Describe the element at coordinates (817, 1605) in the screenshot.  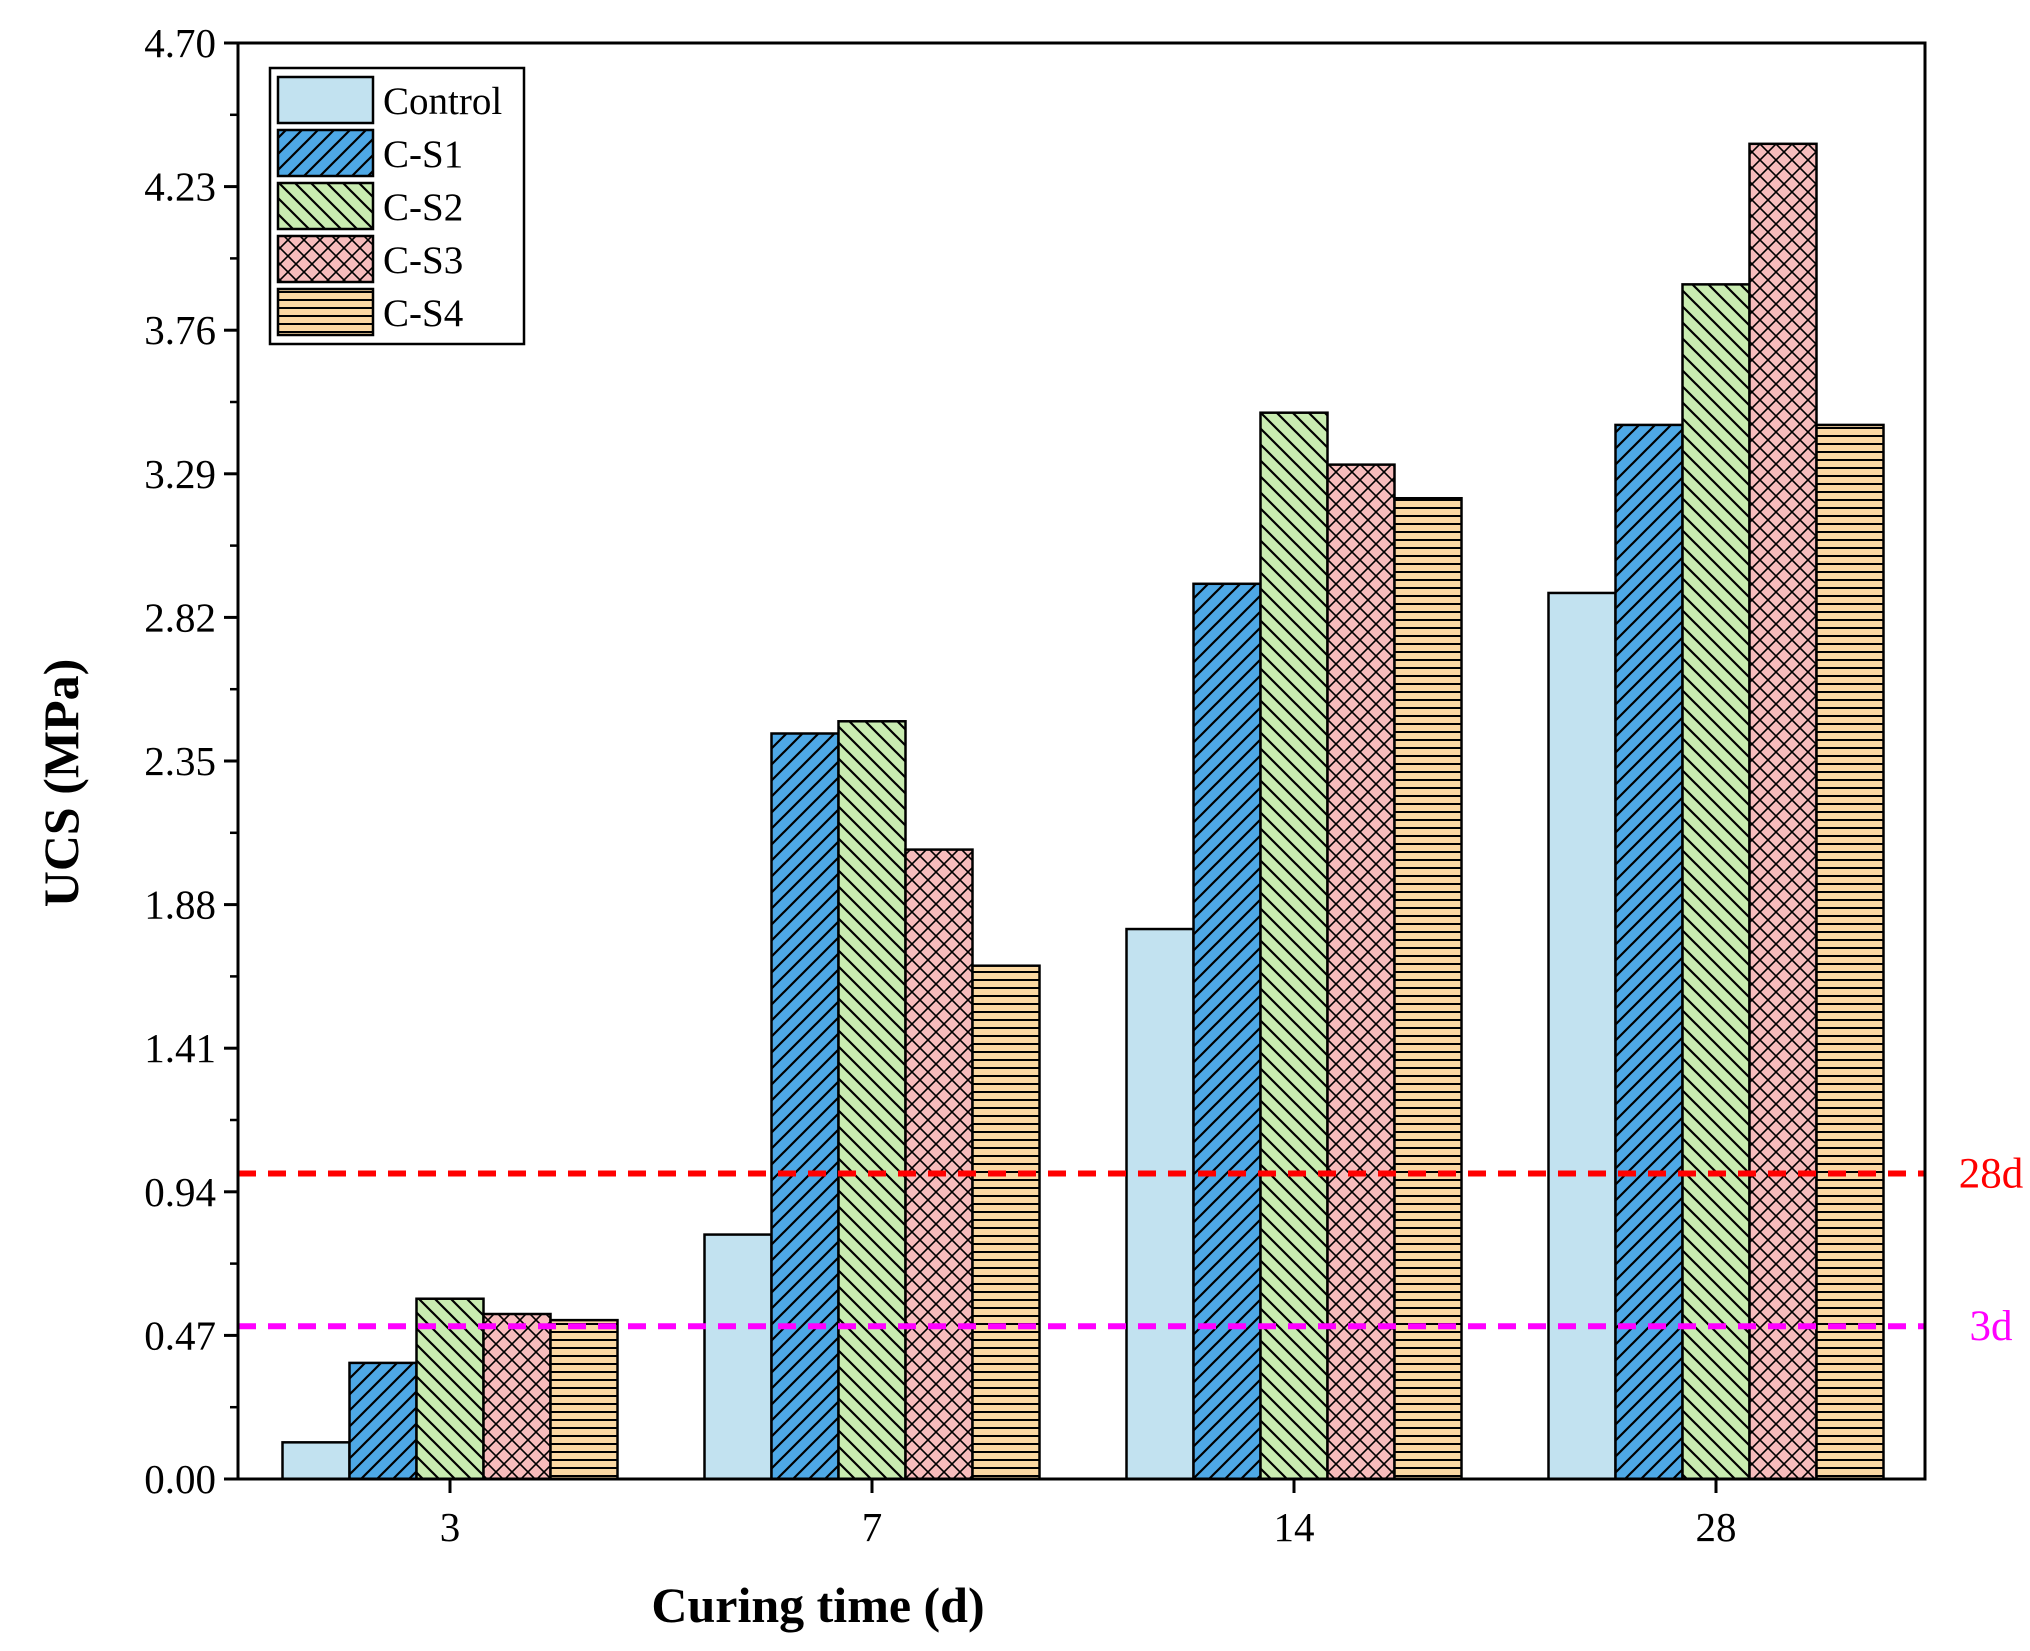
I see `x-axis-title: Curing time (d)` at that location.